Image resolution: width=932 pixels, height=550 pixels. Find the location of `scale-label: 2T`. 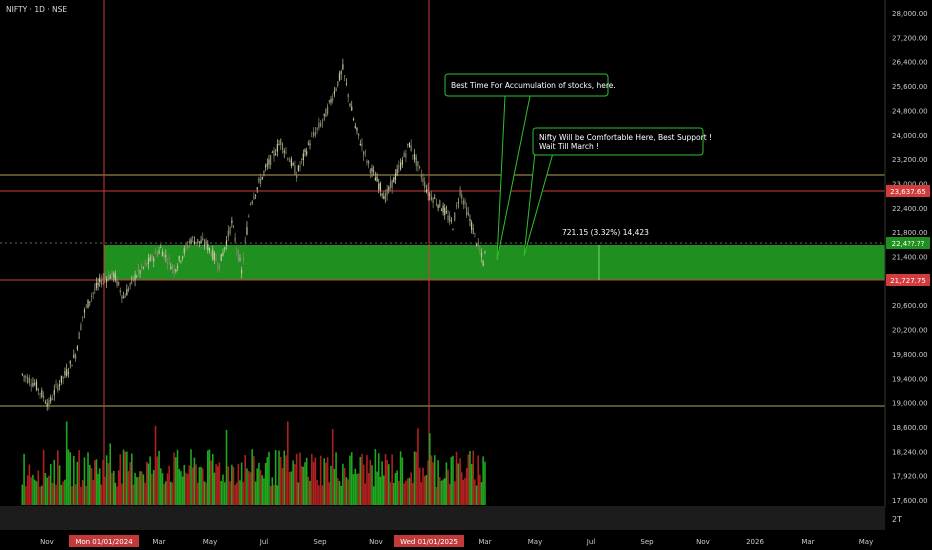

scale-label: 2T is located at coordinates (897, 519).